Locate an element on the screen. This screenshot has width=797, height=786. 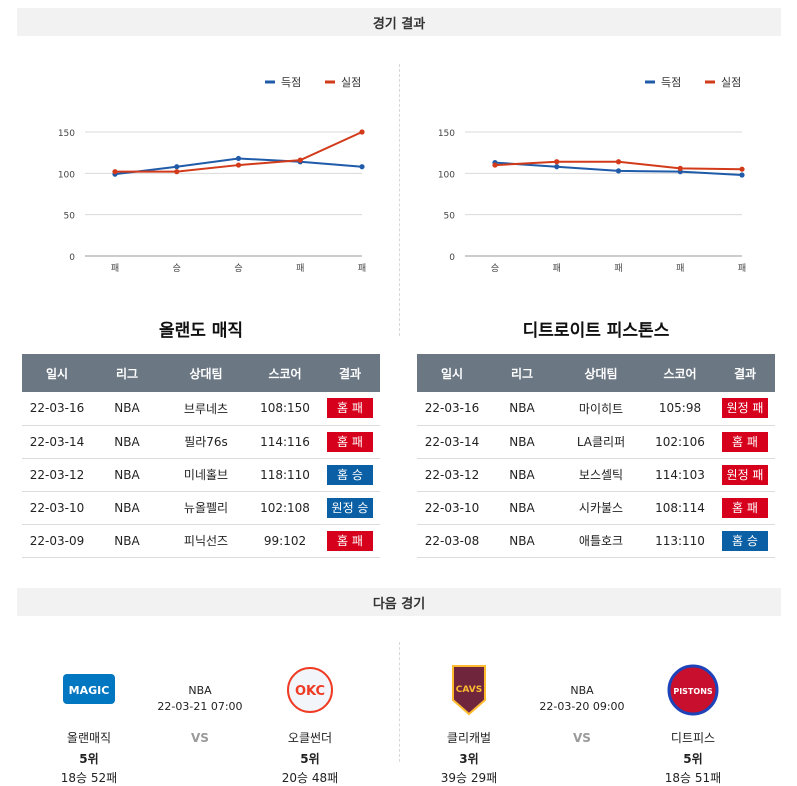
result-badge: 원정 패 is located at coordinates (745, 408).